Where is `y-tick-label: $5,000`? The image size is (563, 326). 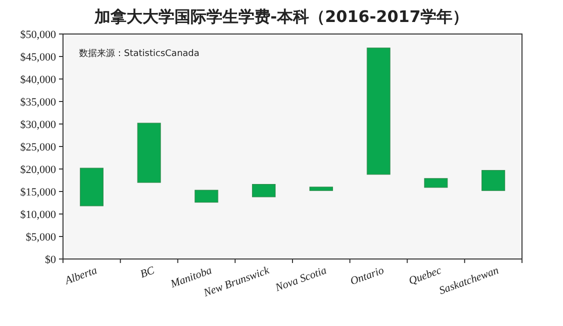 y-tick-label: $5,000 is located at coordinates (41, 237).